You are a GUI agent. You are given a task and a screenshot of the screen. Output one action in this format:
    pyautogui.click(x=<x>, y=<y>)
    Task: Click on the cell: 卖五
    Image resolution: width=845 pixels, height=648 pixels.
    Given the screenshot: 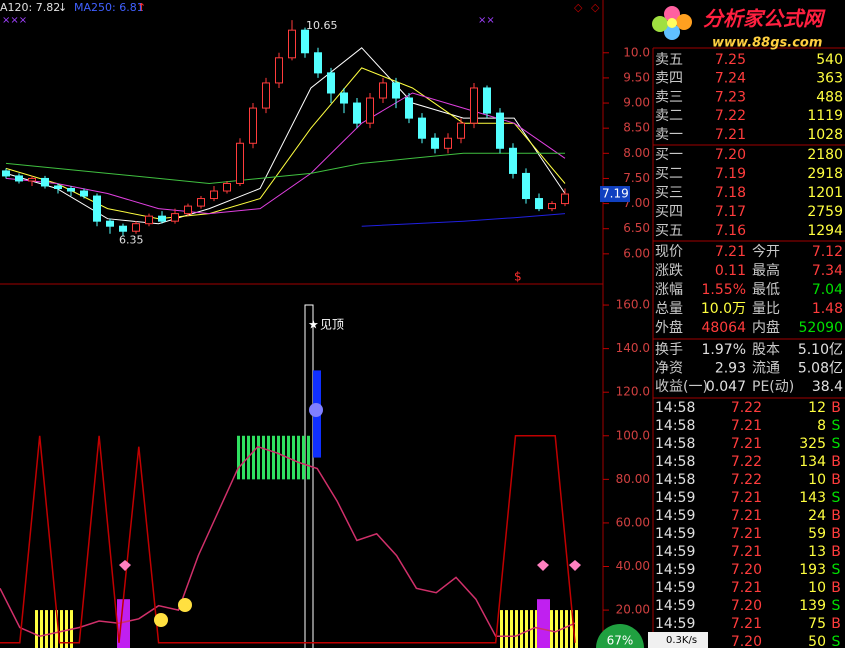 What is the action you would take?
    pyautogui.click(x=669, y=60)
    